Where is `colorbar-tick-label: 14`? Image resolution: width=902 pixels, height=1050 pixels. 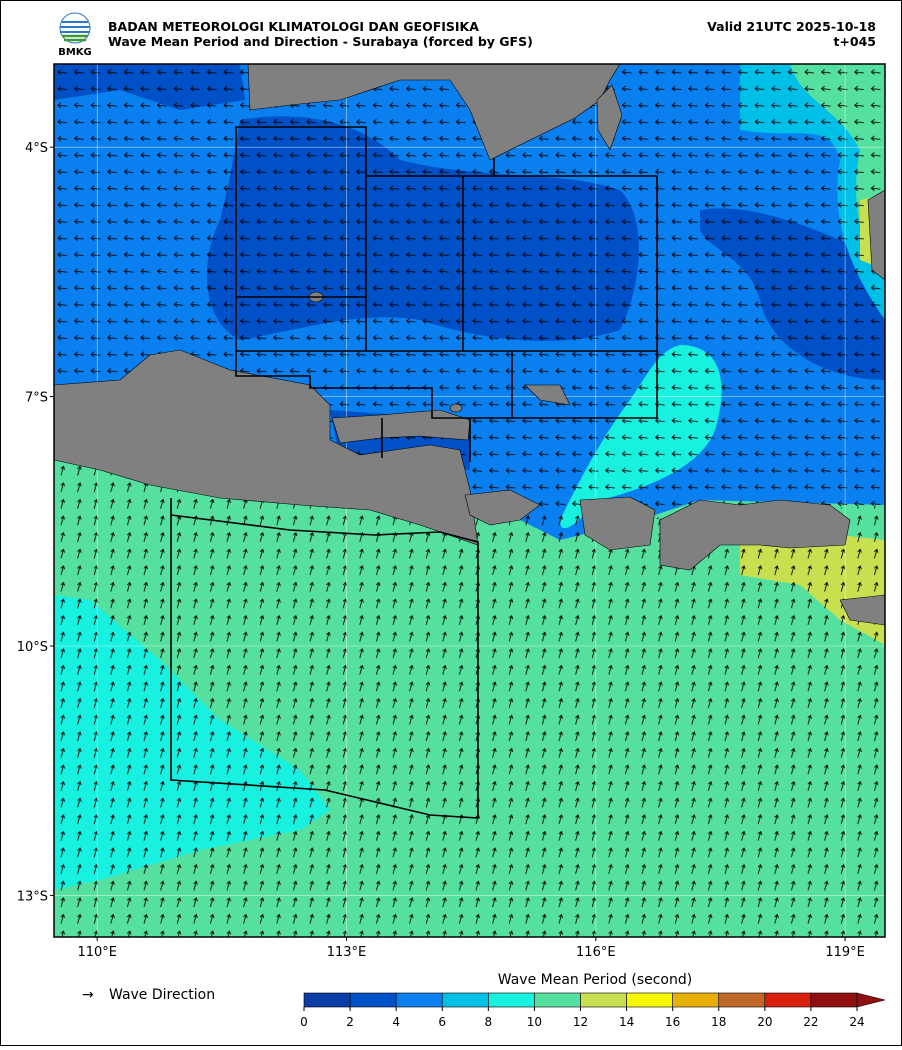
colorbar-tick-label: 14 is located at coordinates (626, 1022).